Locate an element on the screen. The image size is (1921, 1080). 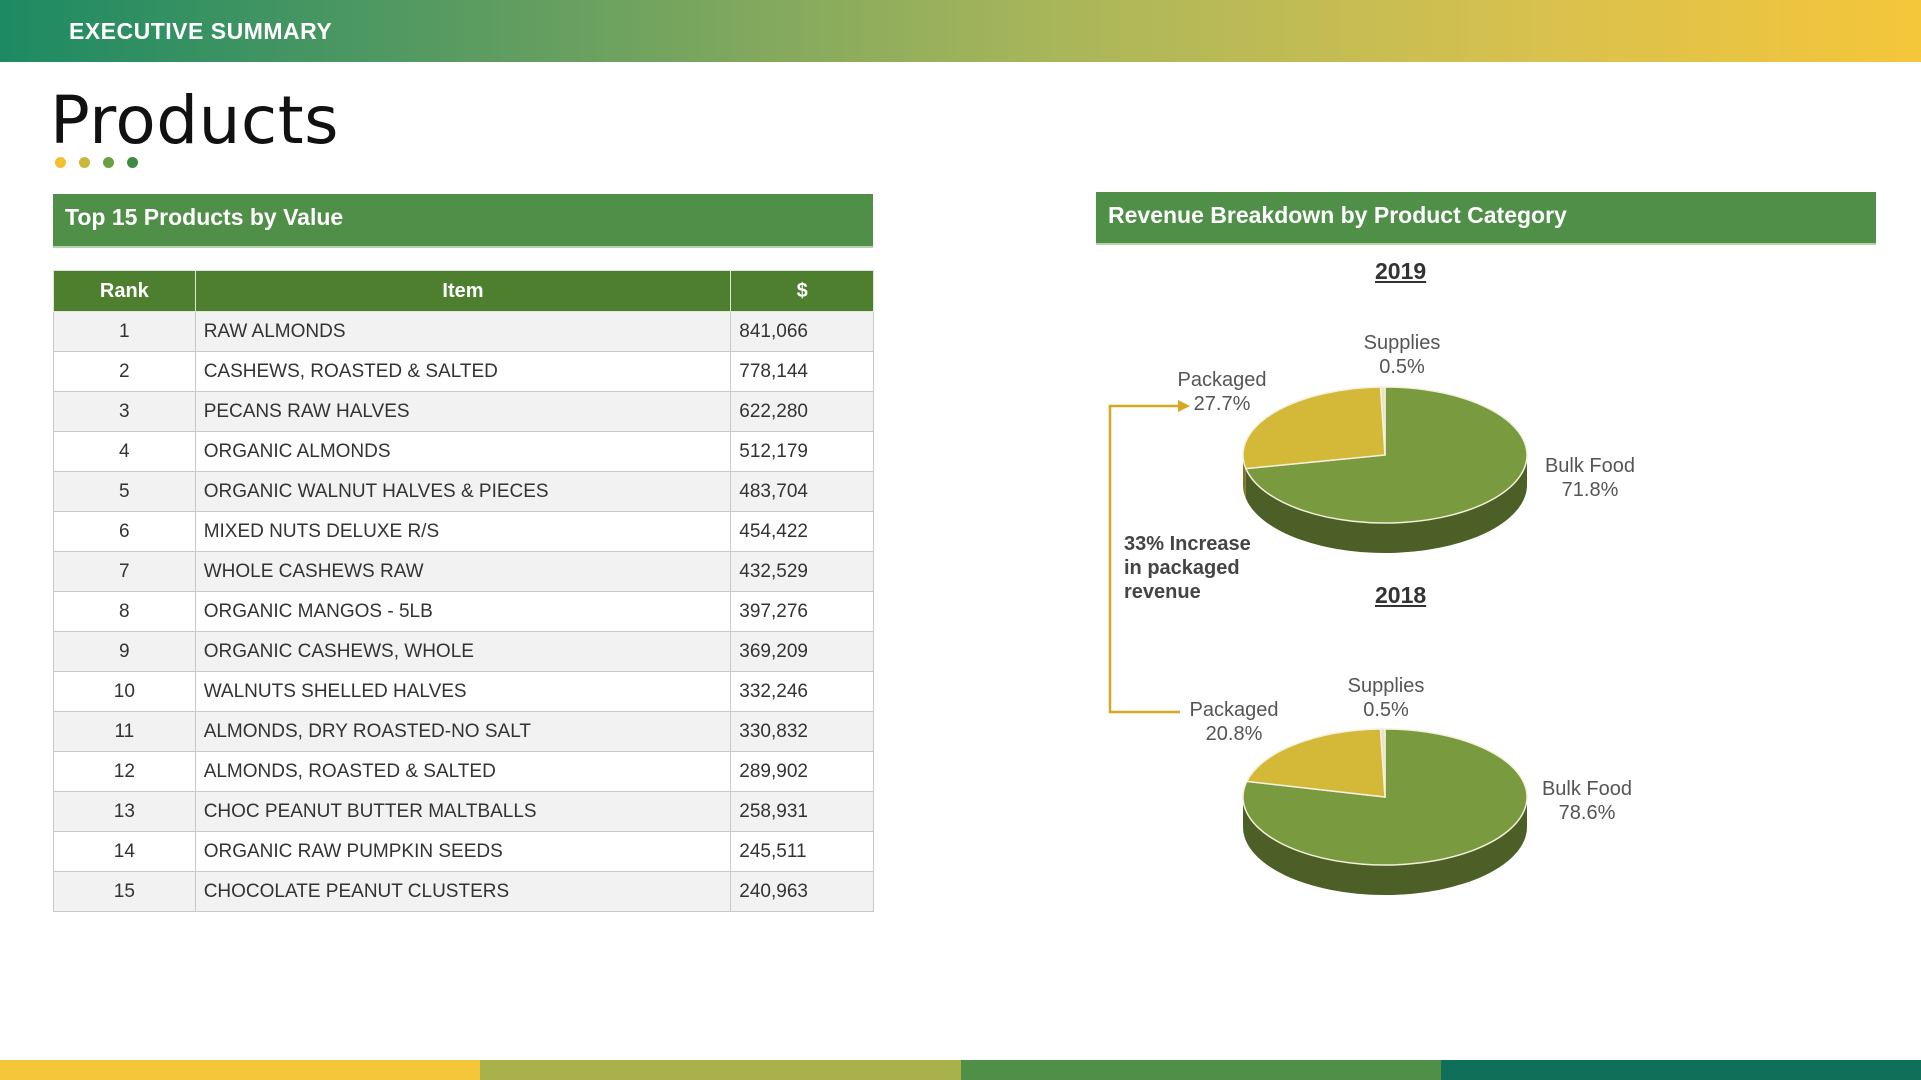
value-cell: 841,066 is located at coordinates (802, 331).